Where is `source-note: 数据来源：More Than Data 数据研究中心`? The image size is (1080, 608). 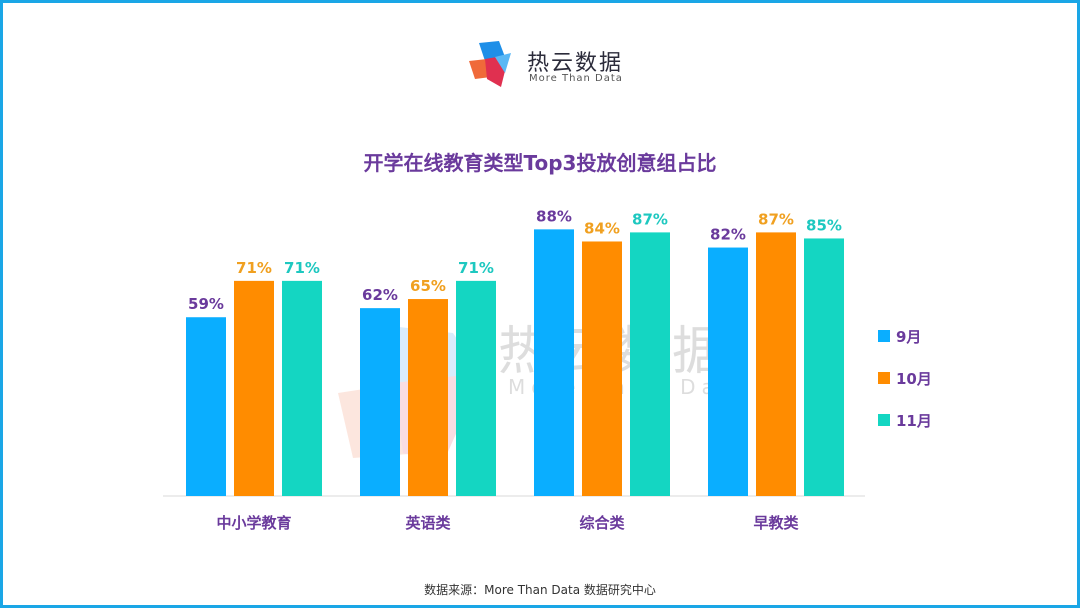 source-note: 数据来源：More Than Data 数据研究中心 is located at coordinates (540, 590).